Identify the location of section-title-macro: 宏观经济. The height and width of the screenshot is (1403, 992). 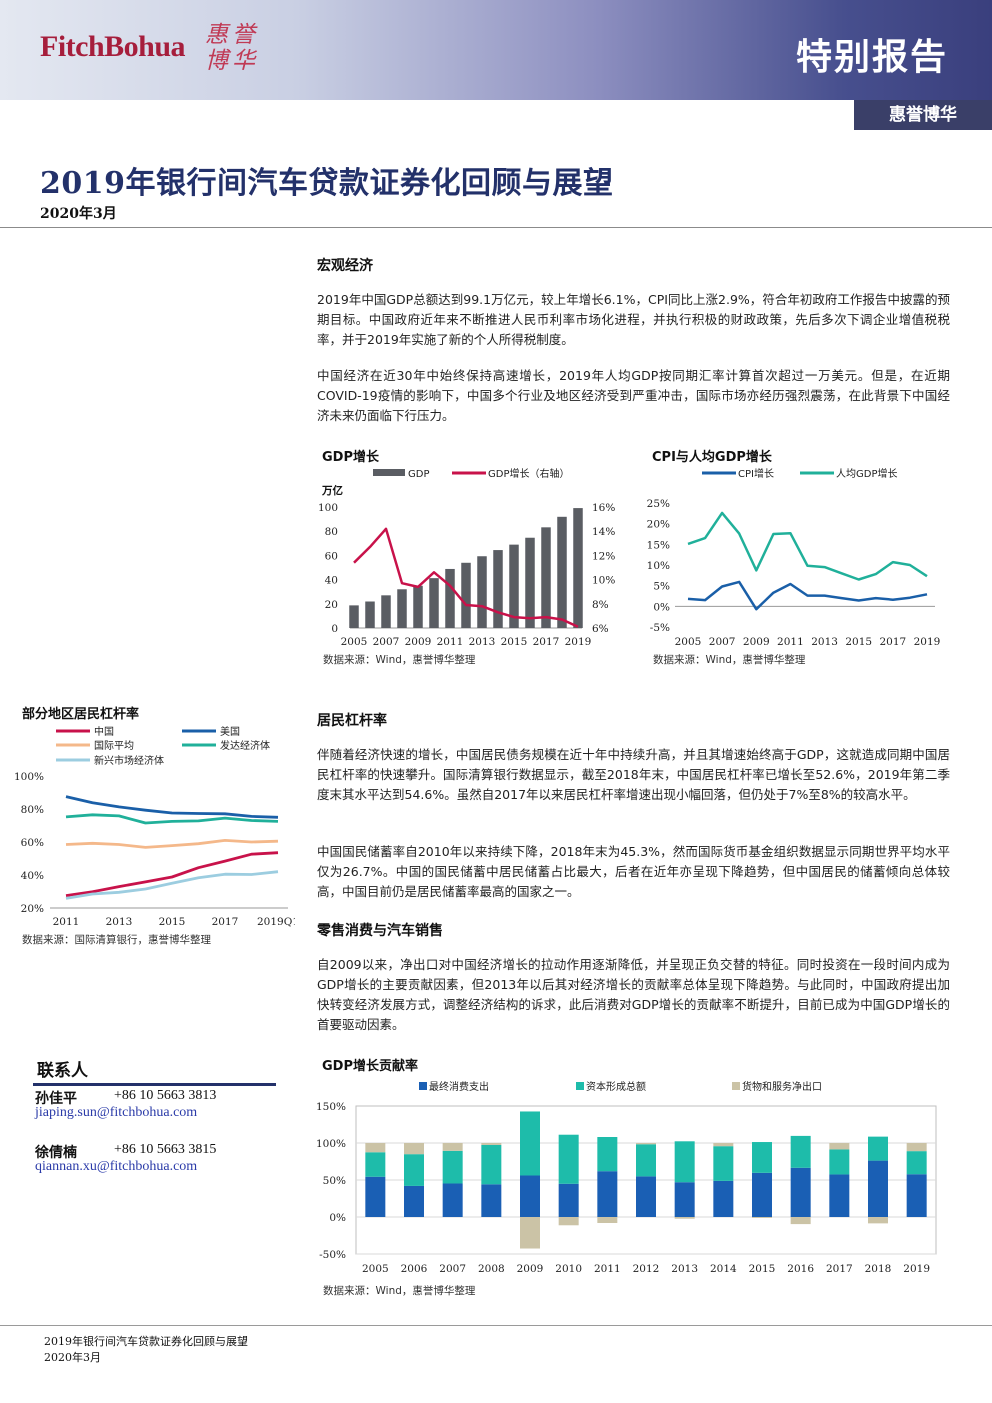
(345, 266).